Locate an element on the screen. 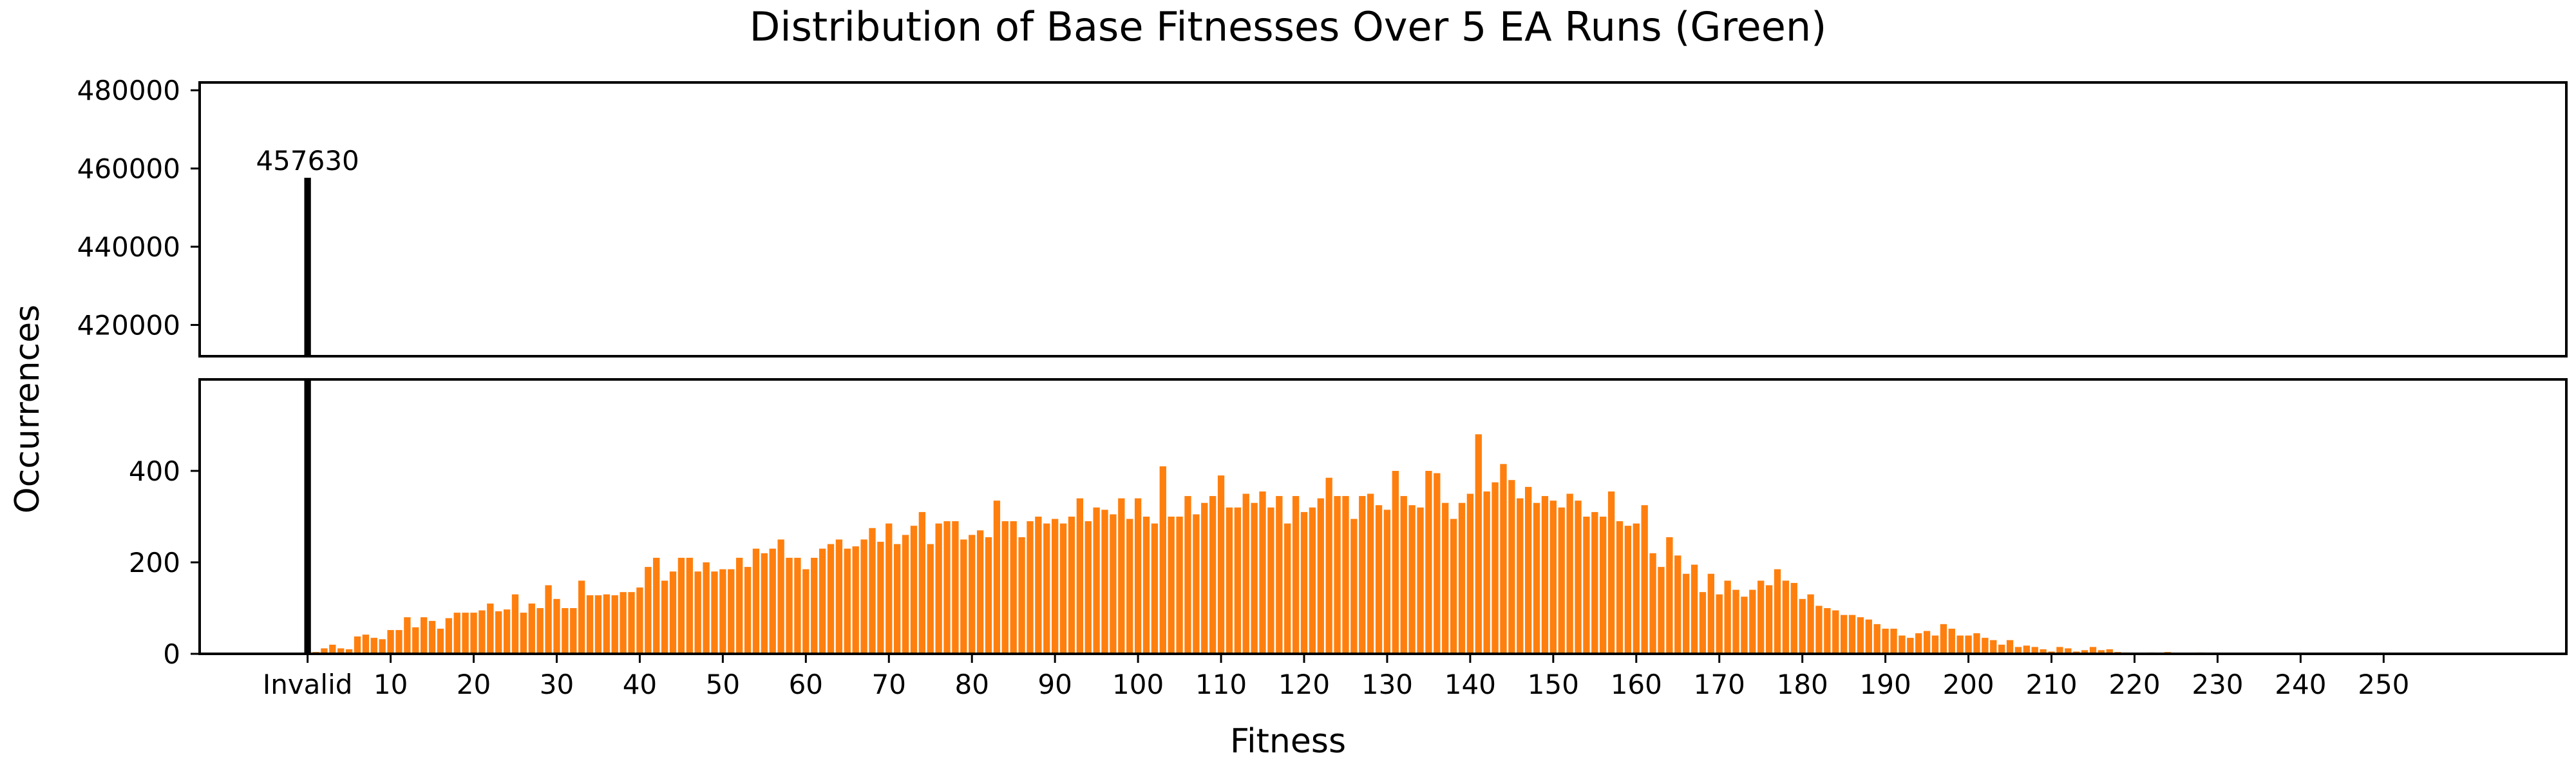 This screenshot has height=773, width=2576. x-tick-label: 100 is located at coordinates (1138, 685).